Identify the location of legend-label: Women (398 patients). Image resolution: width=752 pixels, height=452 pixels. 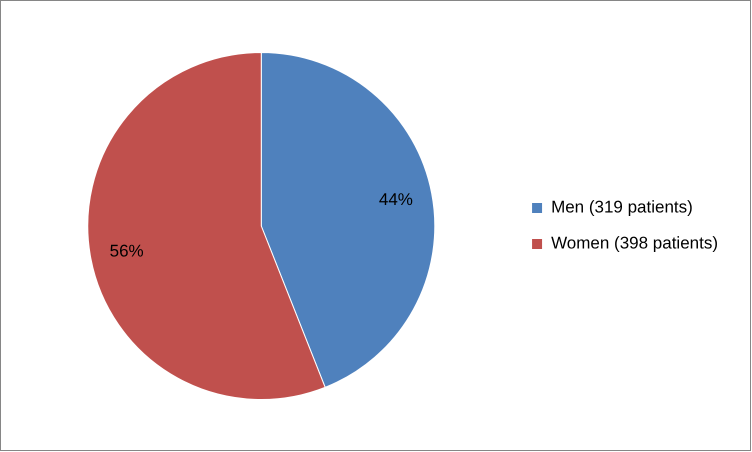
(634, 243).